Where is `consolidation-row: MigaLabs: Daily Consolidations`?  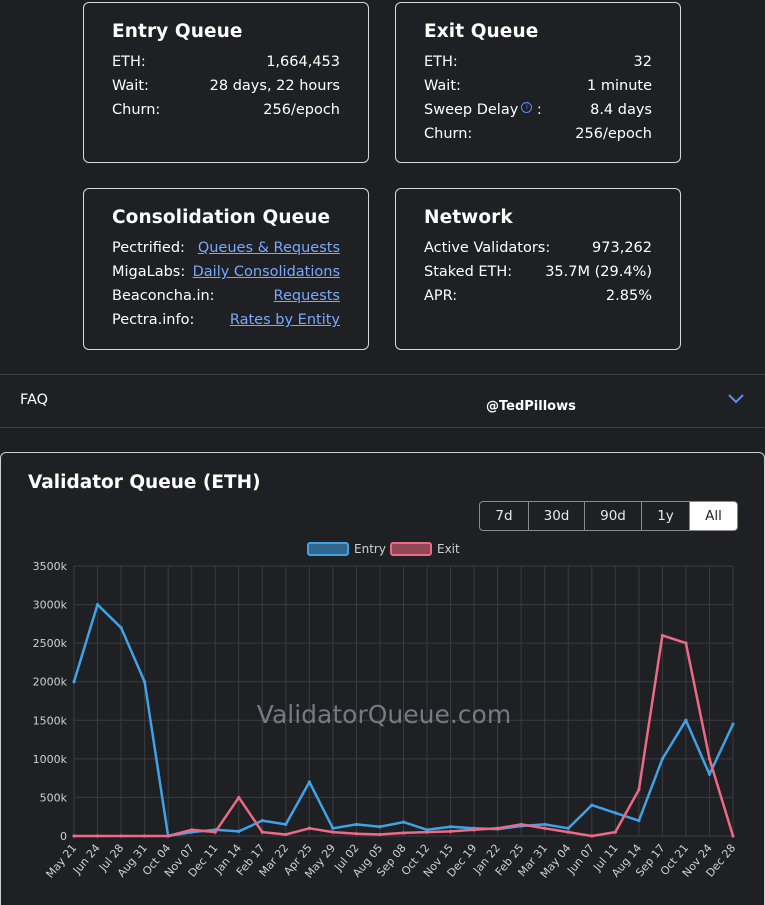
consolidation-row: MigaLabs: Daily Consolidations is located at coordinates (226, 272).